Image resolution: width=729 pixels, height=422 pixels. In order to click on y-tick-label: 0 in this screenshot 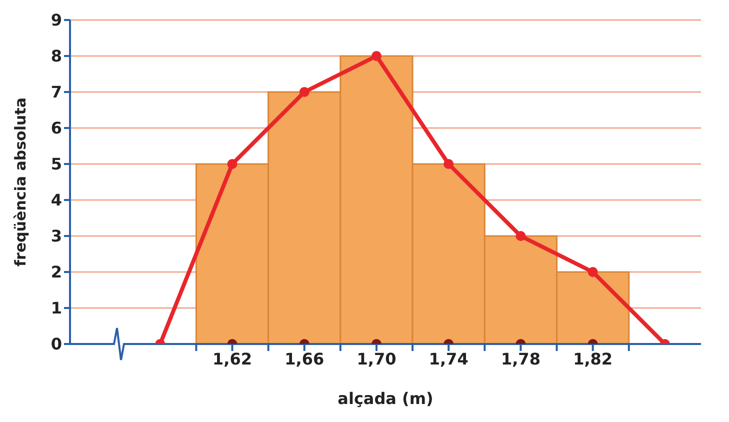, I will do `click(56, 344)`.